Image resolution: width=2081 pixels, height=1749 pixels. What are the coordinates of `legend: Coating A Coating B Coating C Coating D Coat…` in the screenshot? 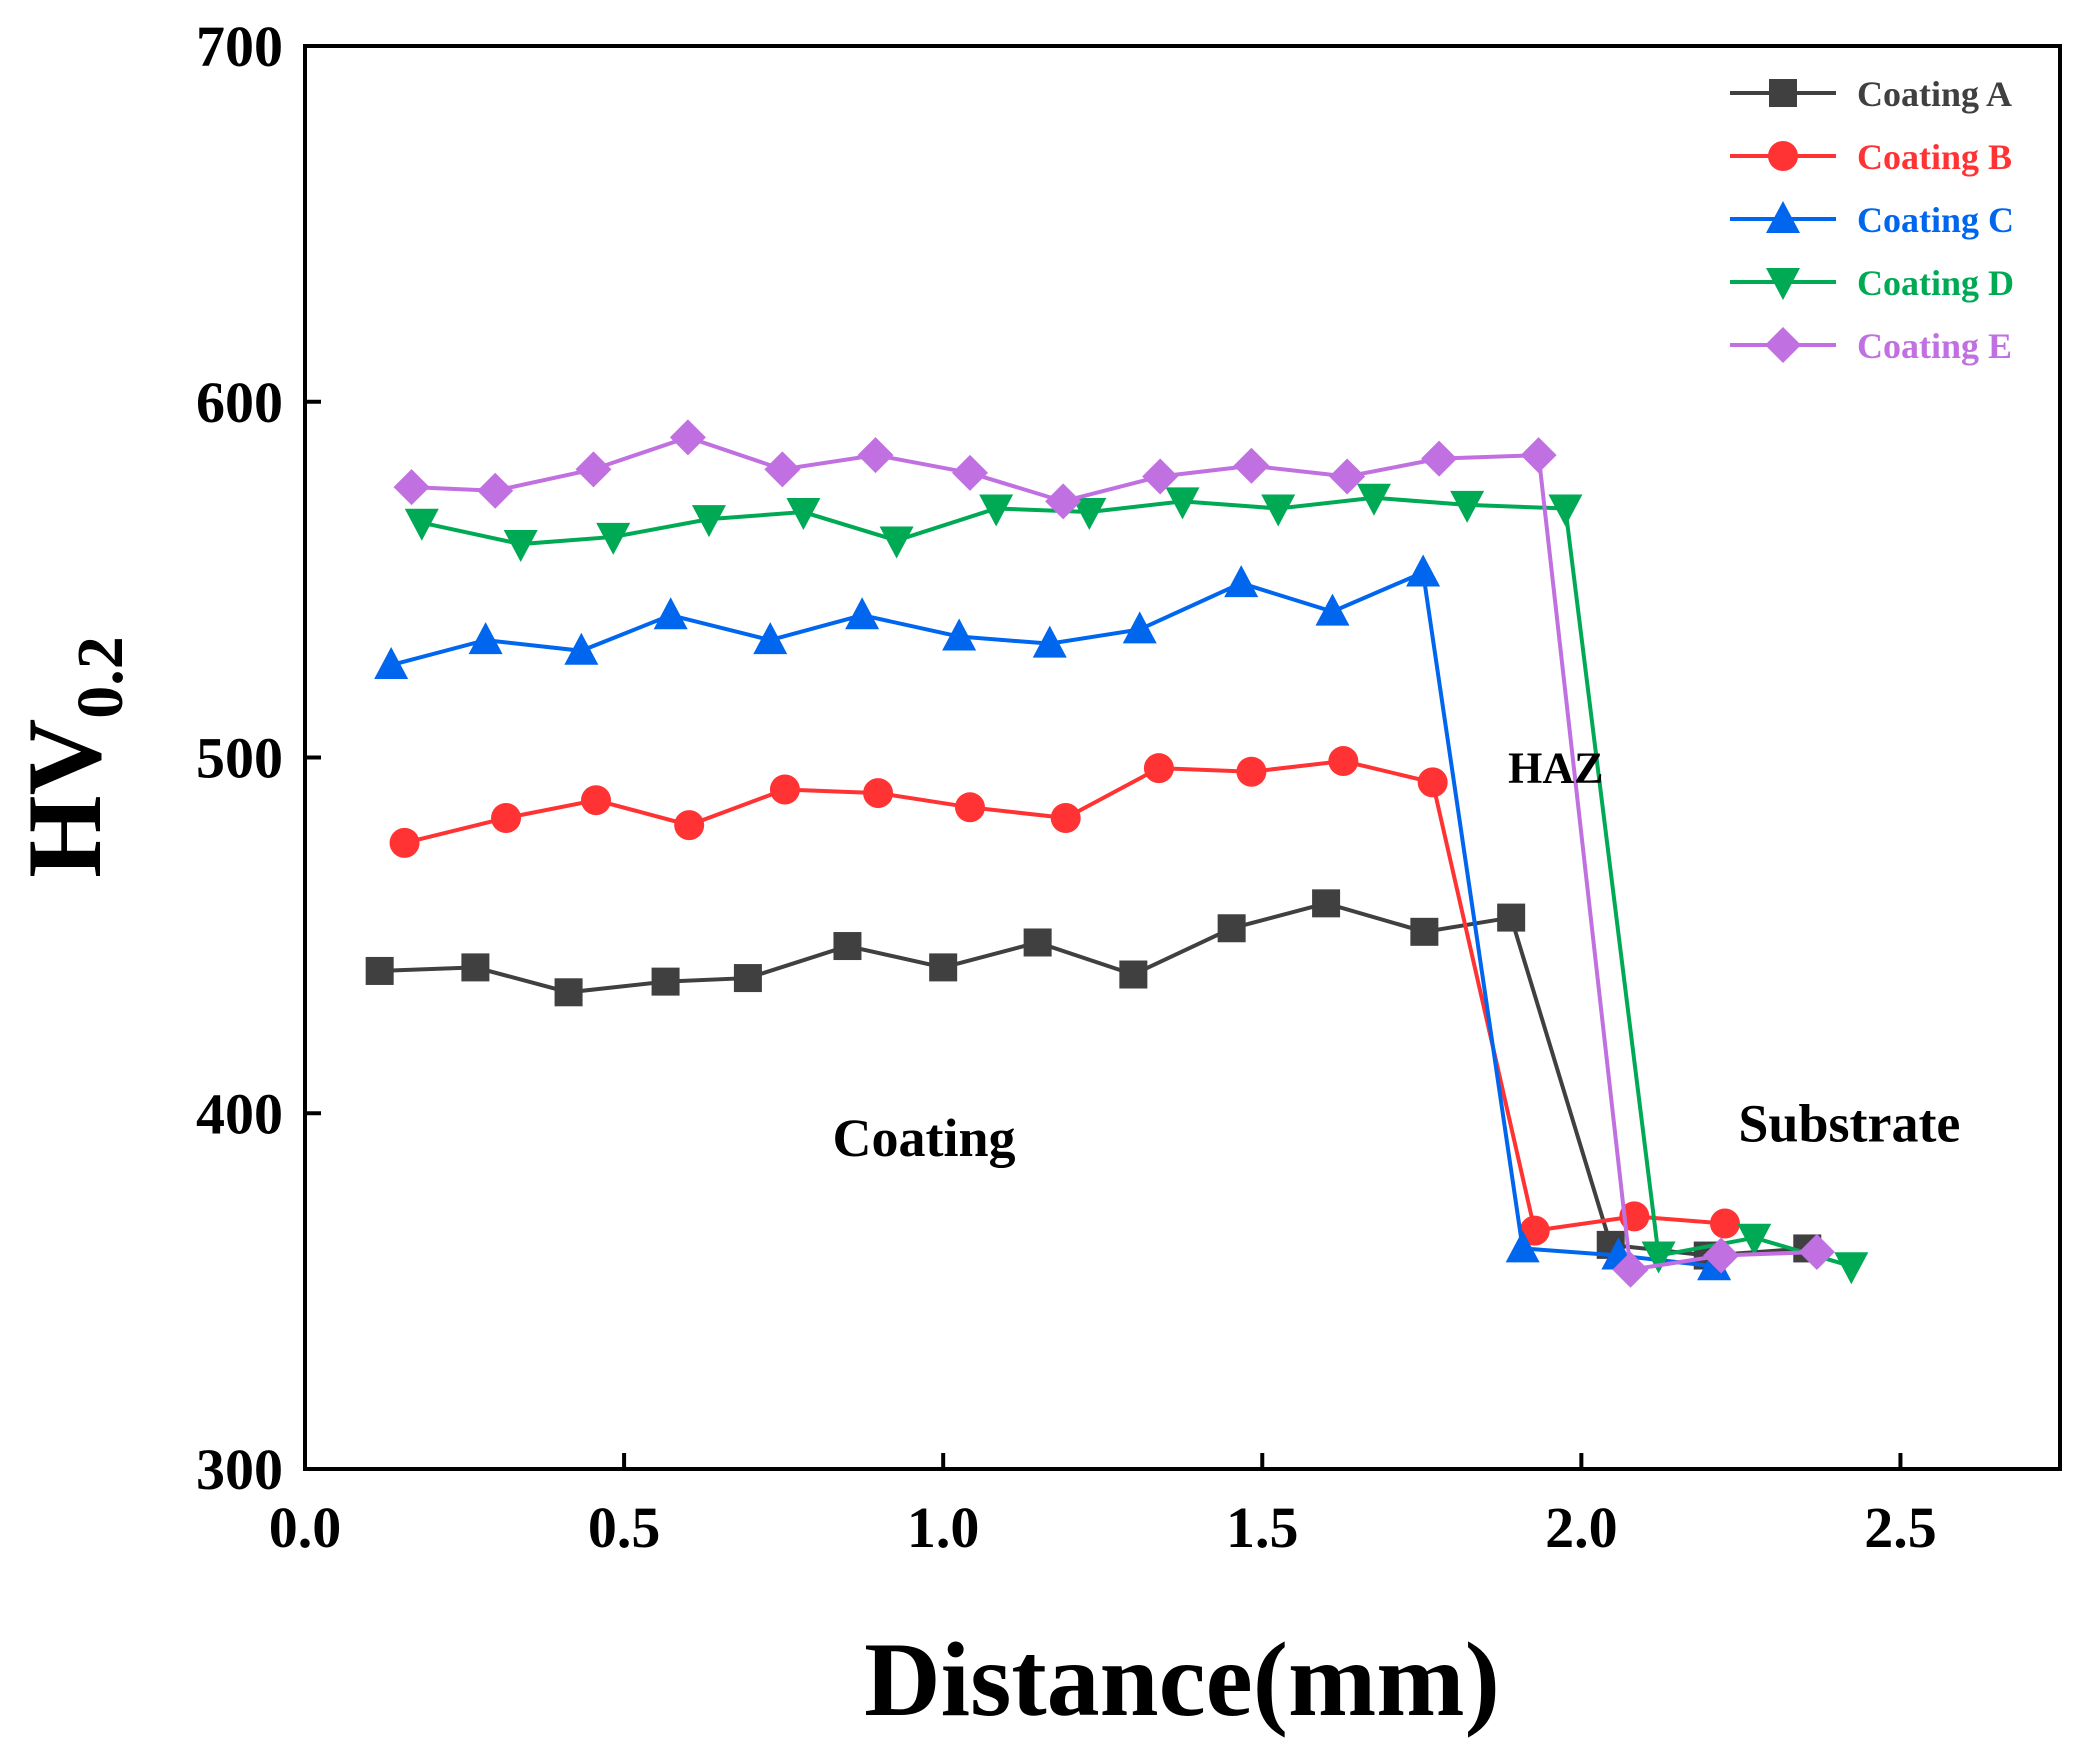 It's located at (1872, 220).